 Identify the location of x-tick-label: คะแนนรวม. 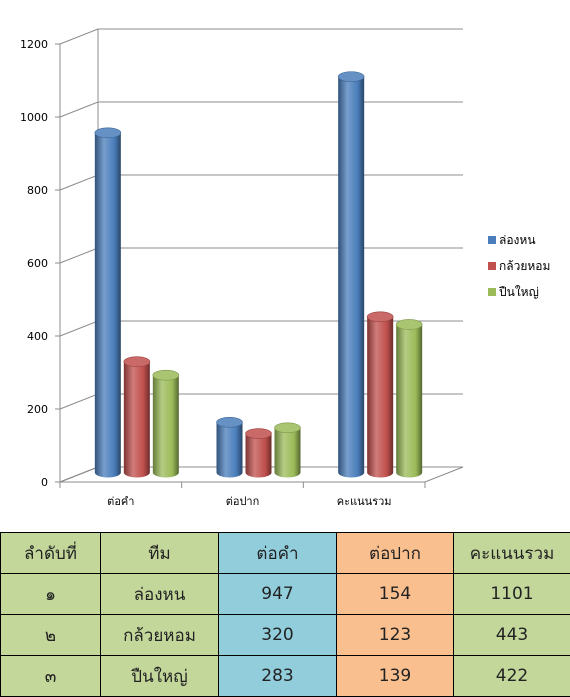
(364, 501).